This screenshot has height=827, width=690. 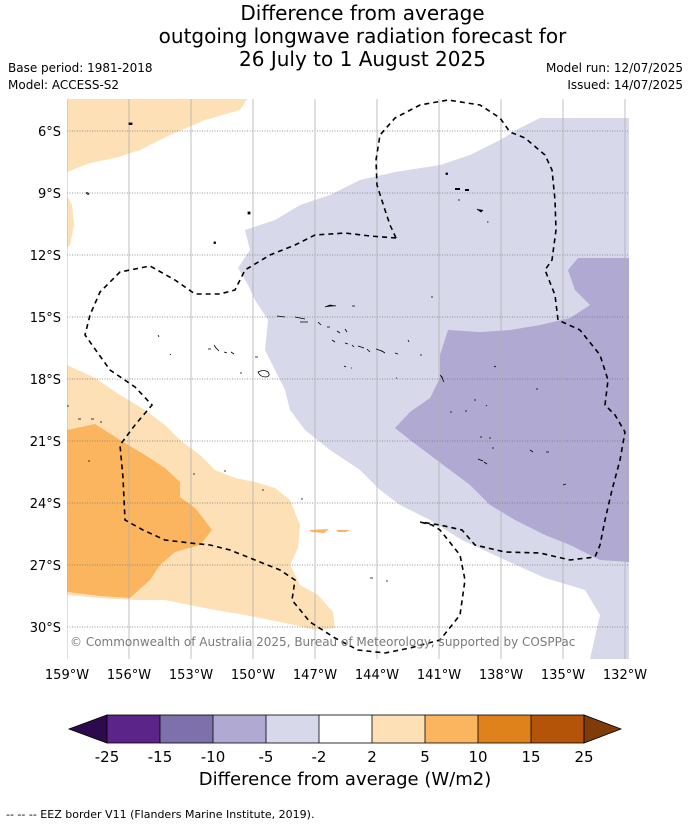 I want to click on lat-label-21s: 21°S, so click(x=45, y=442).